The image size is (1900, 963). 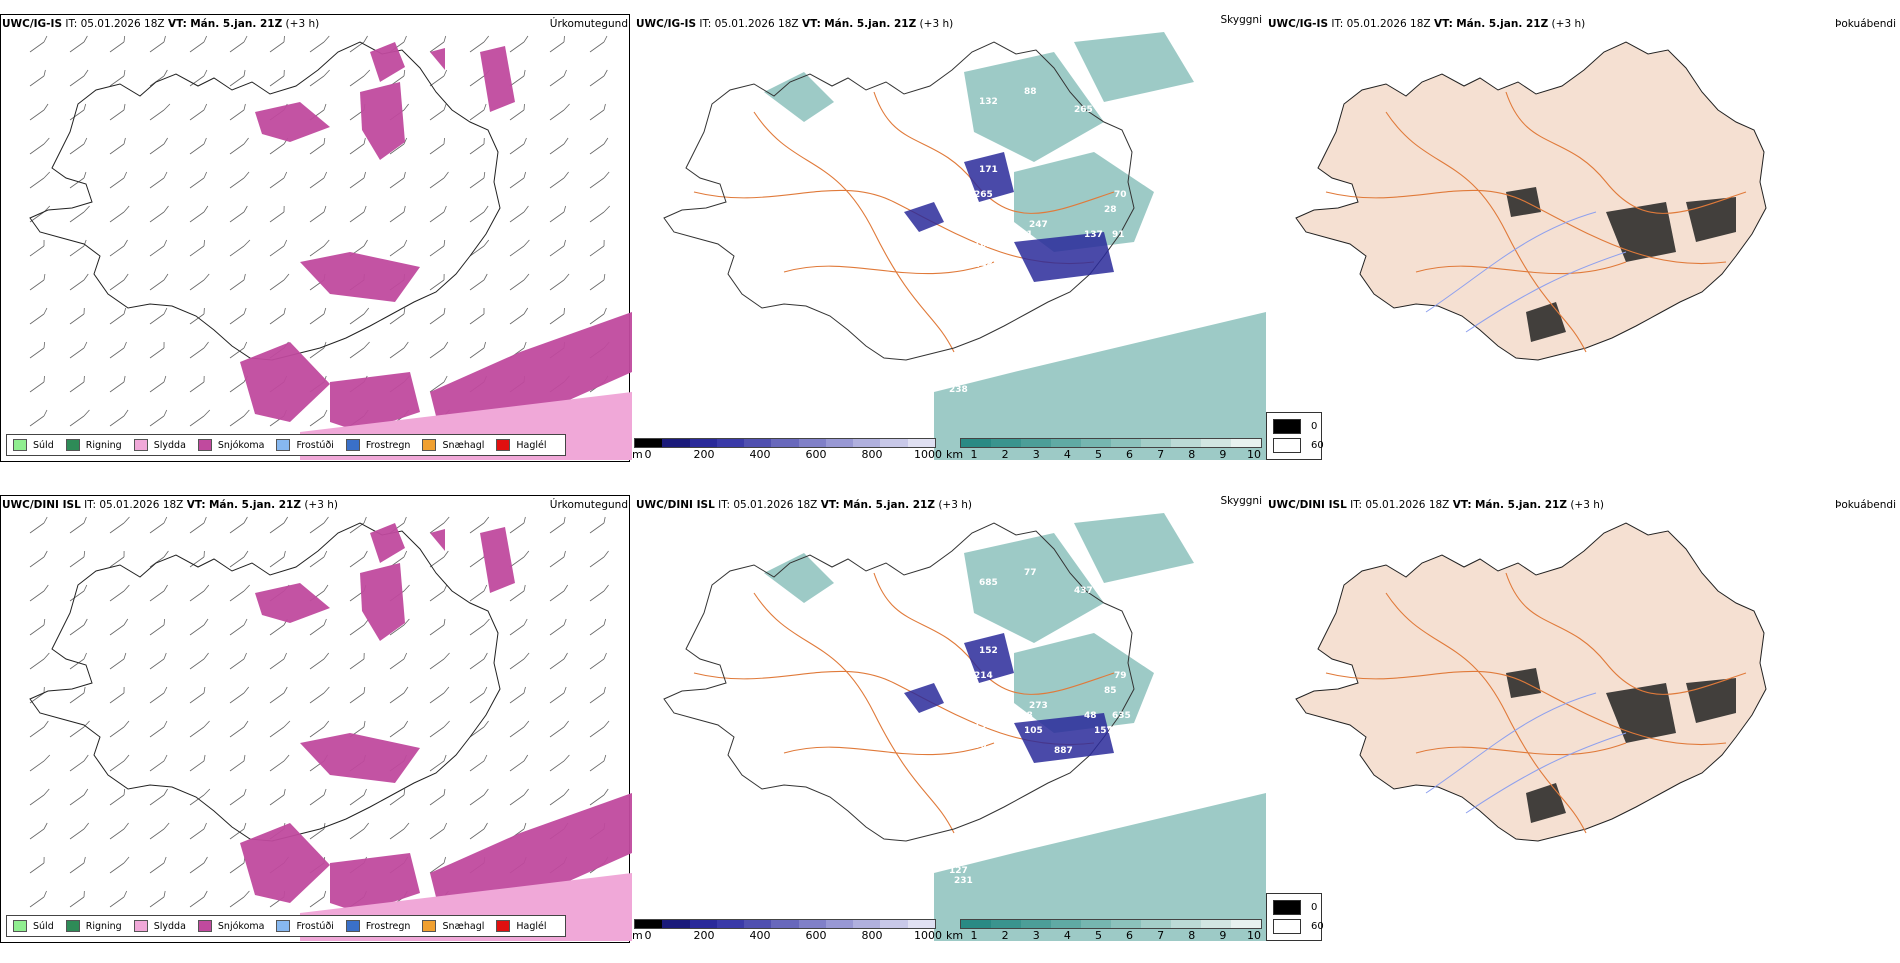 What do you see at coordinates (453, 926) in the screenshot?
I see `precip-legend-item: Snæhagl` at bounding box center [453, 926].